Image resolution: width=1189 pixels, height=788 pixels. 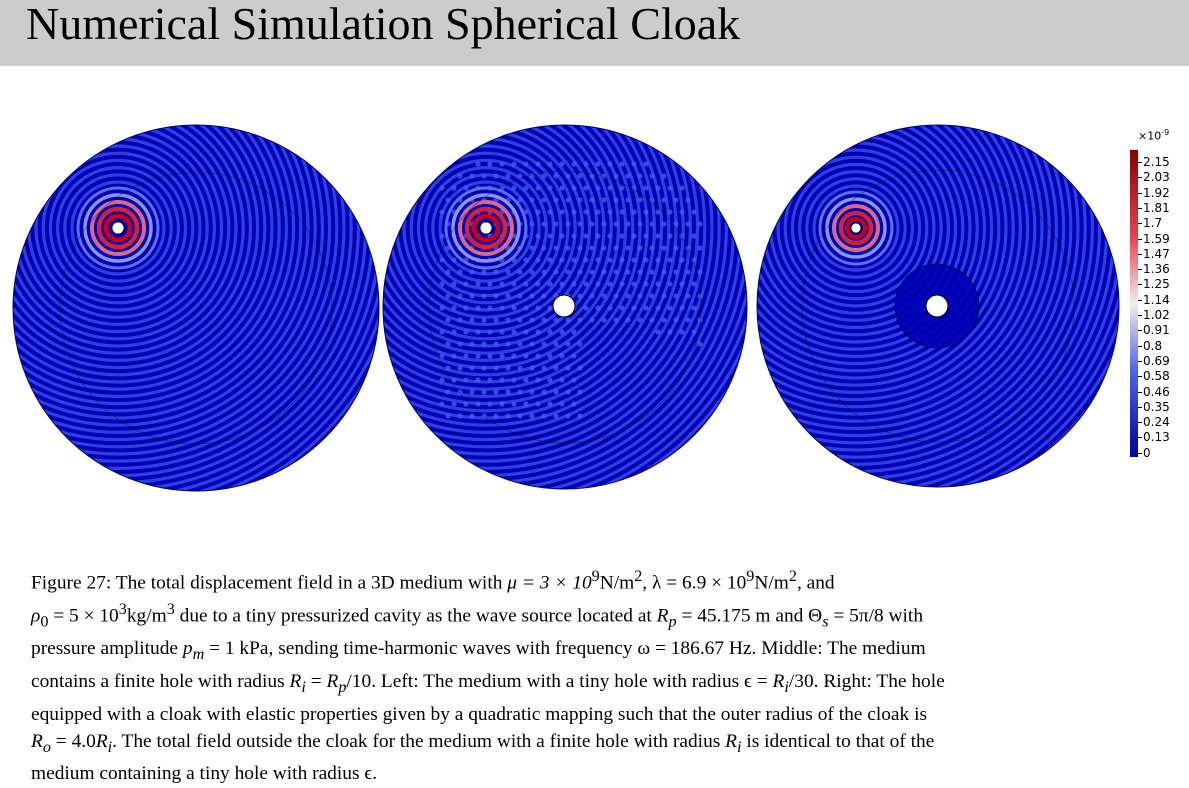 I want to click on panel-middle-plot, so click(x=565, y=307).